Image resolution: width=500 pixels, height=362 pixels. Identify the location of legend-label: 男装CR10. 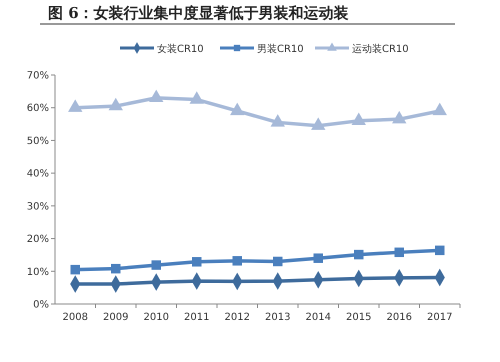
(280, 49).